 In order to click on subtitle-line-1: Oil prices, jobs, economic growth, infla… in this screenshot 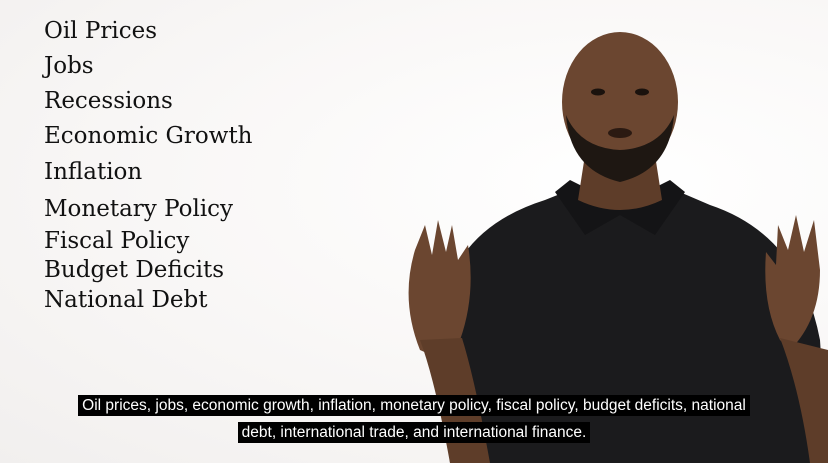, I will do `click(414, 406)`.